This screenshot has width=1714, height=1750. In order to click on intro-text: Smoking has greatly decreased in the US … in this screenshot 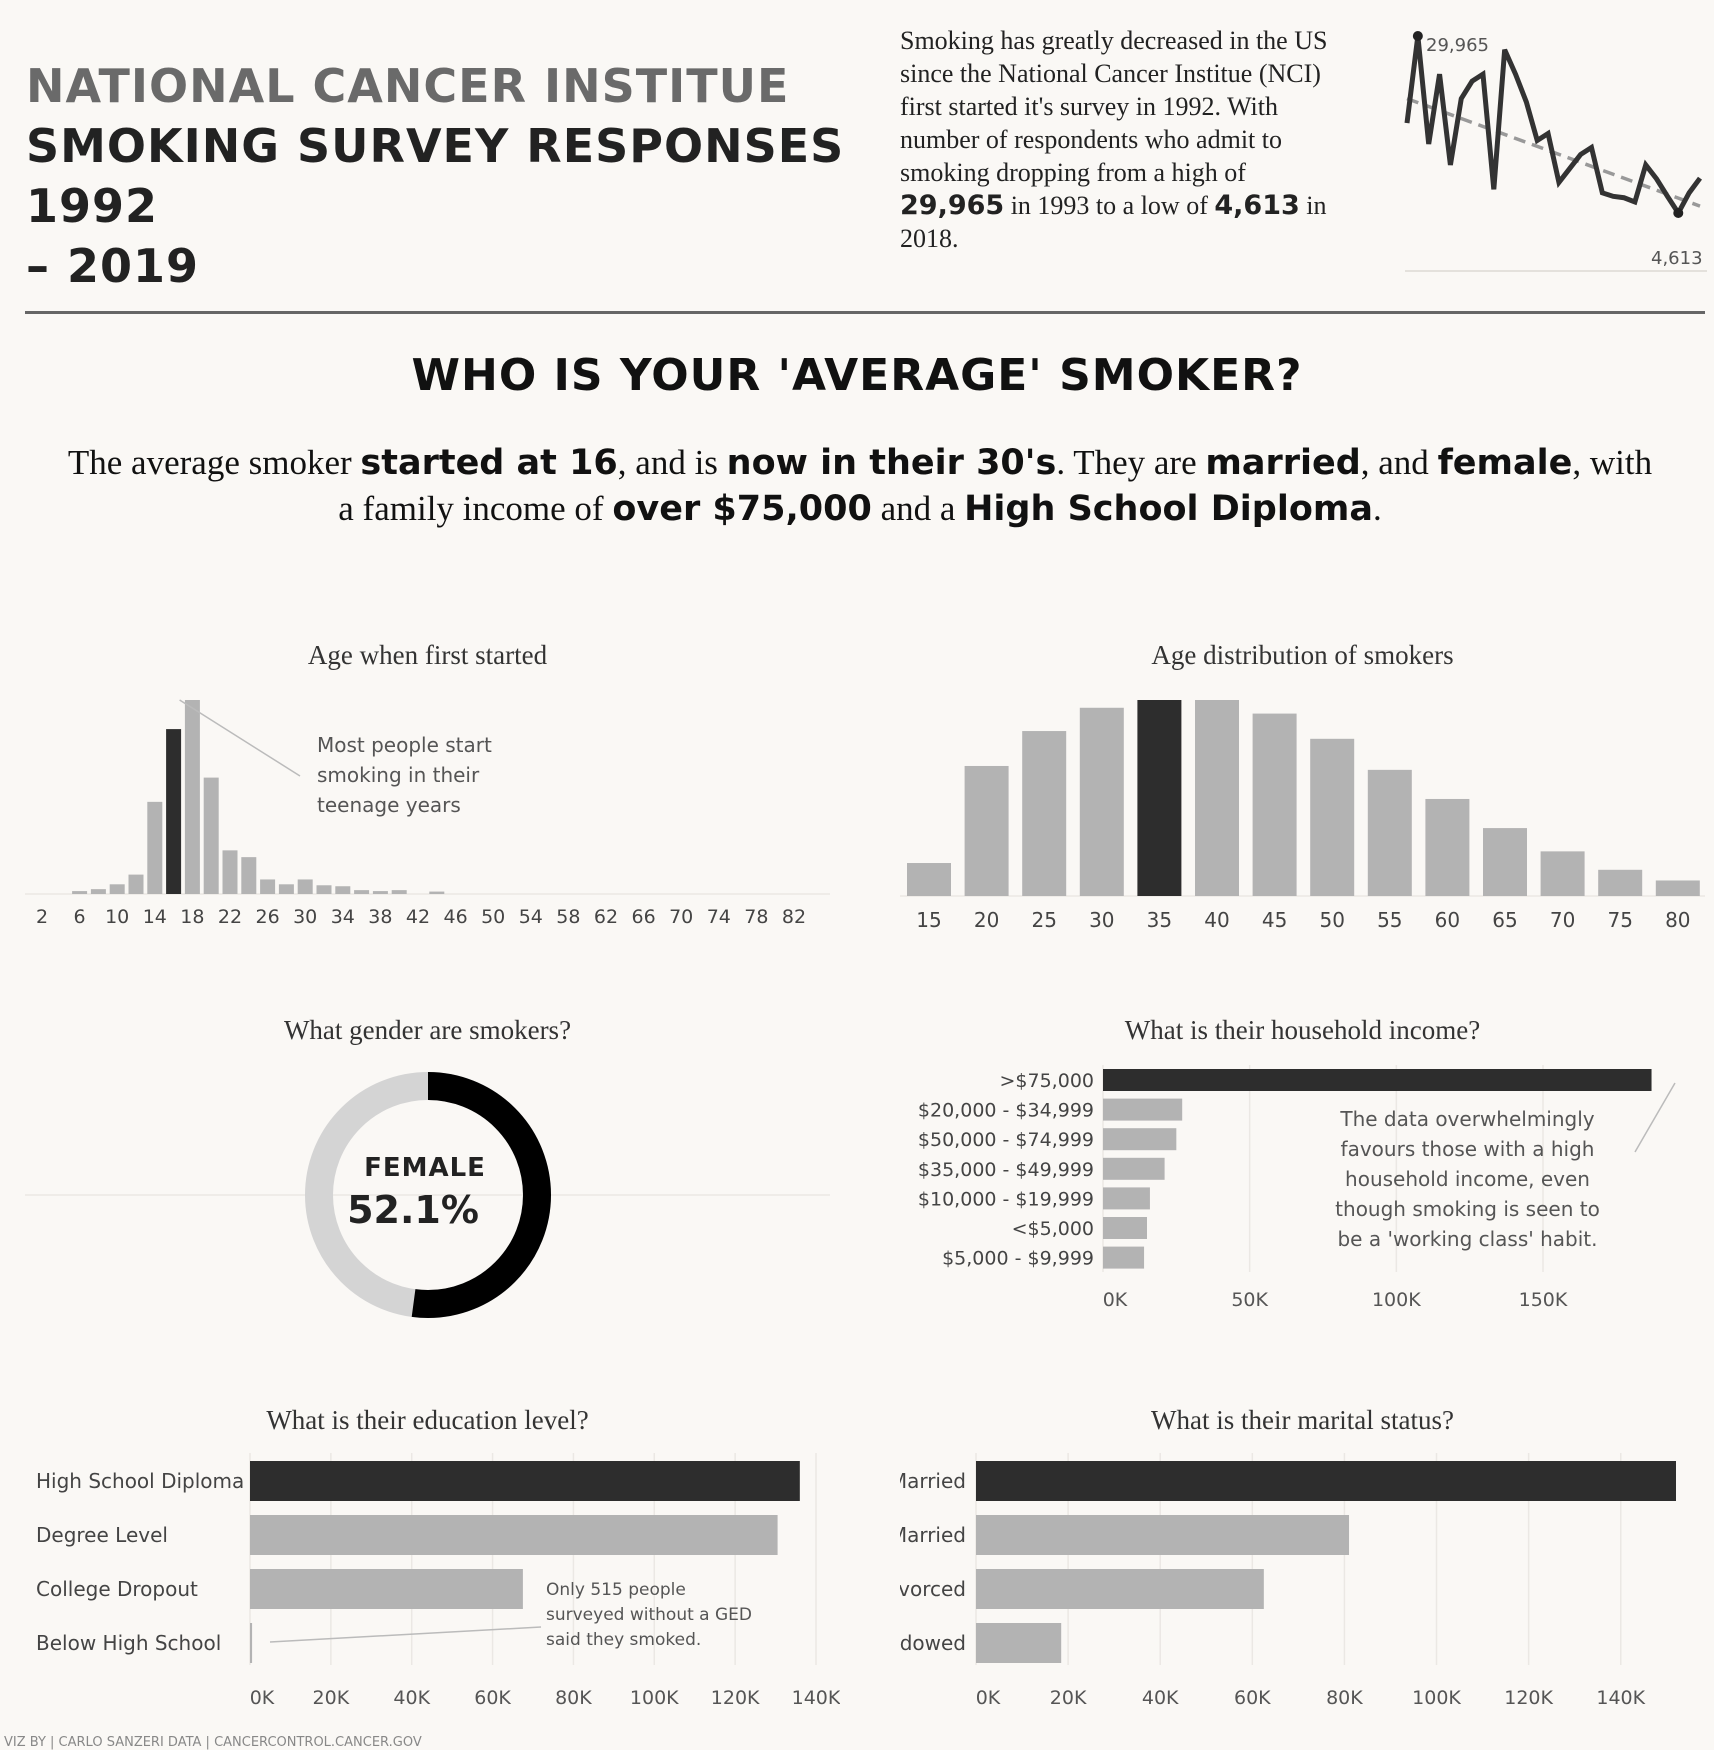, I will do `click(1115, 139)`.